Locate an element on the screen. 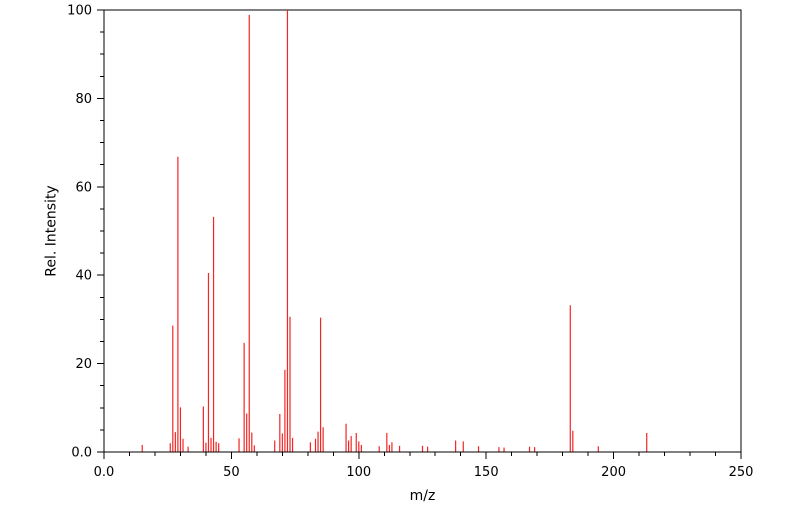 The height and width of the screenshot is (516, 799). y-tick-label: 100 is located at coordinates (79, 11).